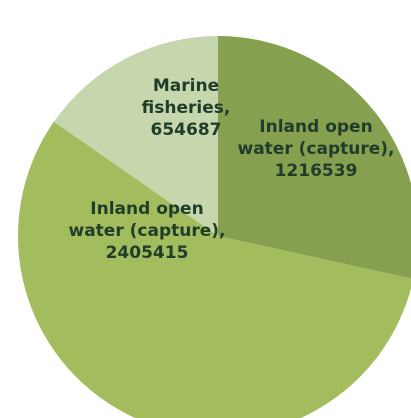 The image size is (411, 418). I want to click on slice-label-2: Inland open water (capture), 2405415, so click(147, 231).